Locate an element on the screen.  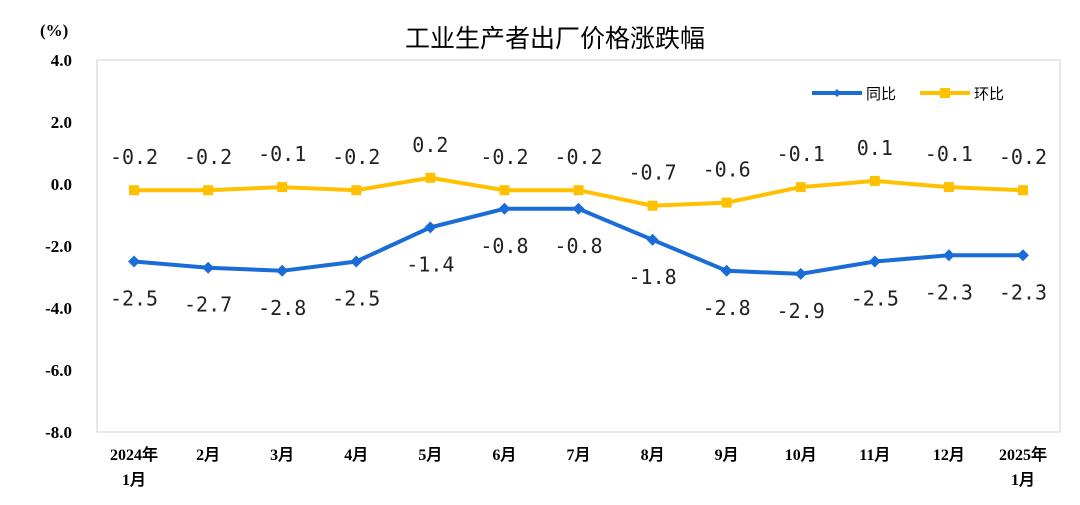
data-label: -1.4 is located at coordinates (430, 264).